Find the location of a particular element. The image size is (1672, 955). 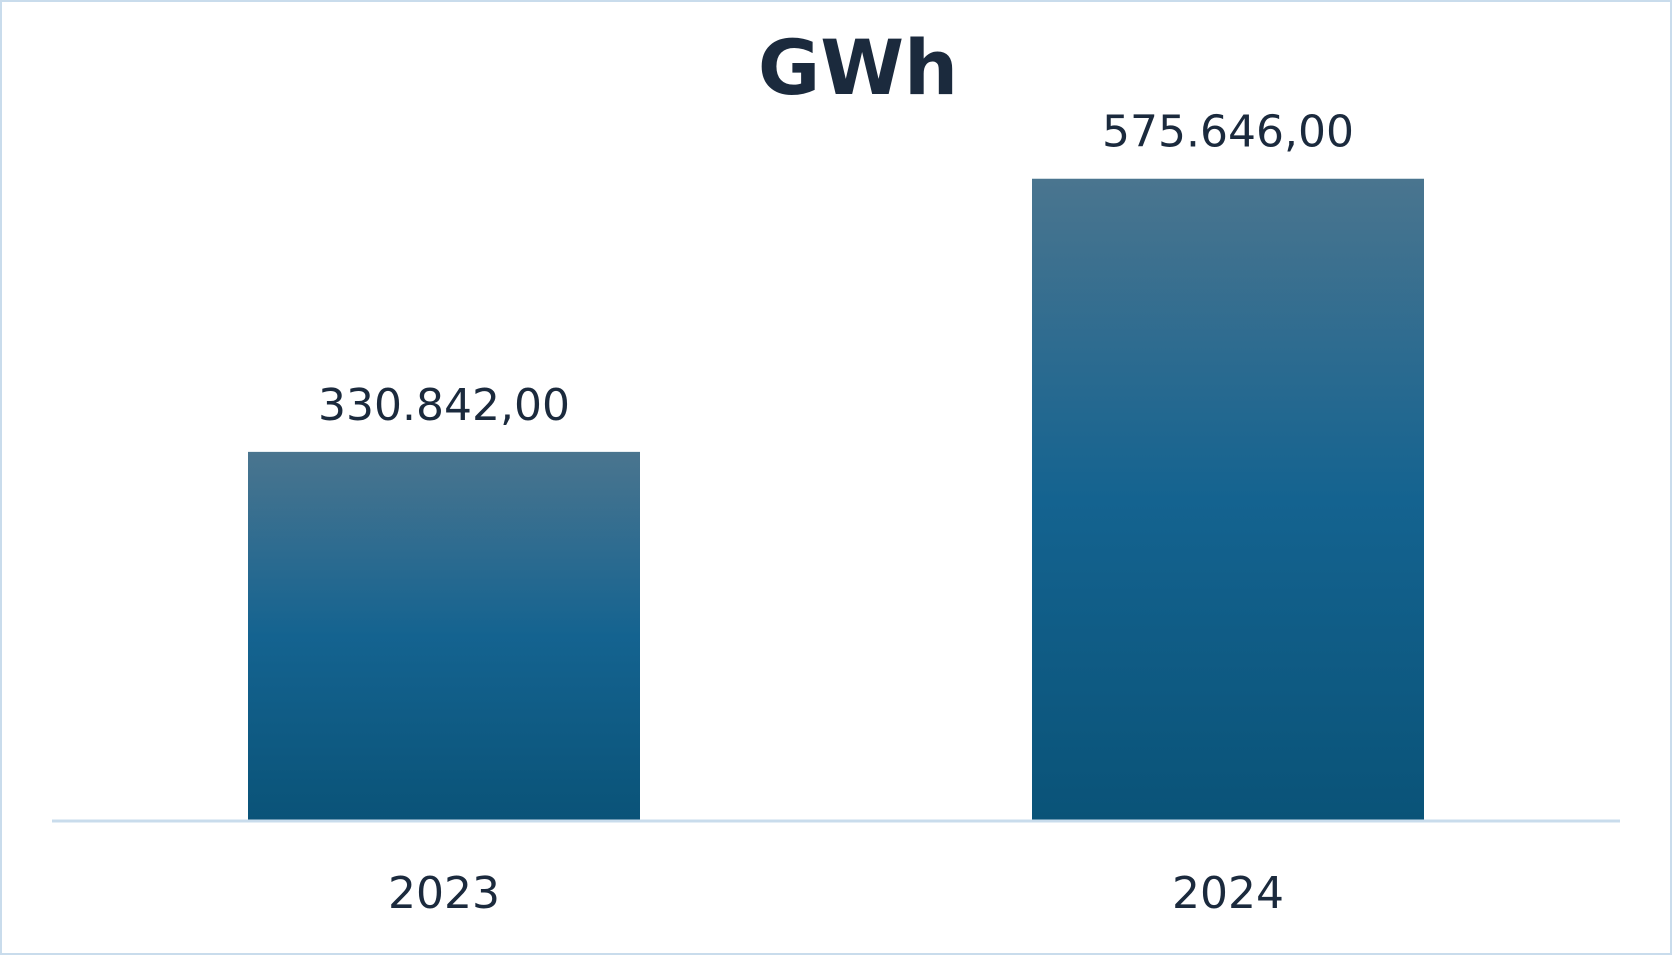

x-tick-labels-group: 2023 2024 is located at coordinates (836, 893).